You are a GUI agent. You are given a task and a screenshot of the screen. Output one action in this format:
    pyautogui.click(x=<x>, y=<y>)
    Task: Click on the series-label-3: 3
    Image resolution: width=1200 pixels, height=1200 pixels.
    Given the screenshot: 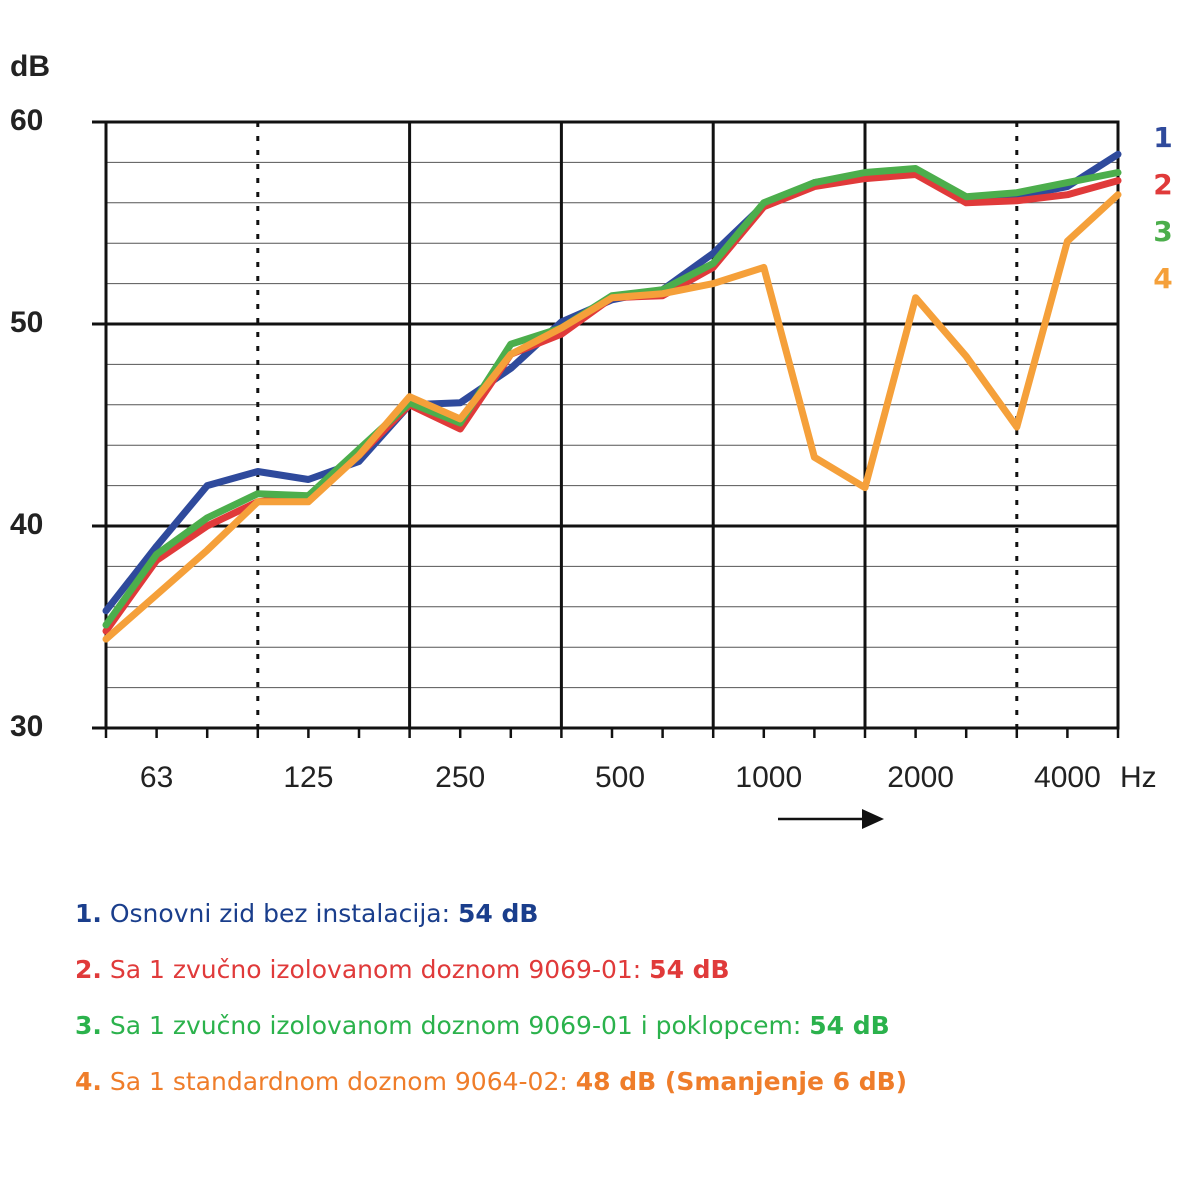 What is the action you would take?
    pyautogui.click(x=1162, y=231)
    